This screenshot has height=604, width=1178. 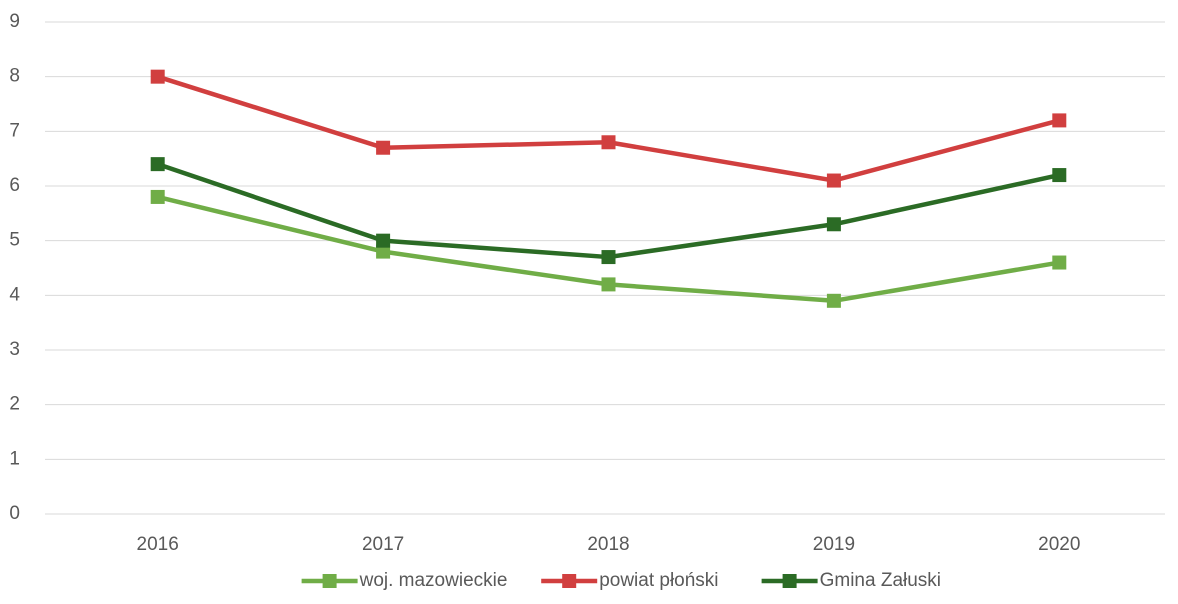 I want to click on y-tick-label: 2, so click(x=14, y=404).